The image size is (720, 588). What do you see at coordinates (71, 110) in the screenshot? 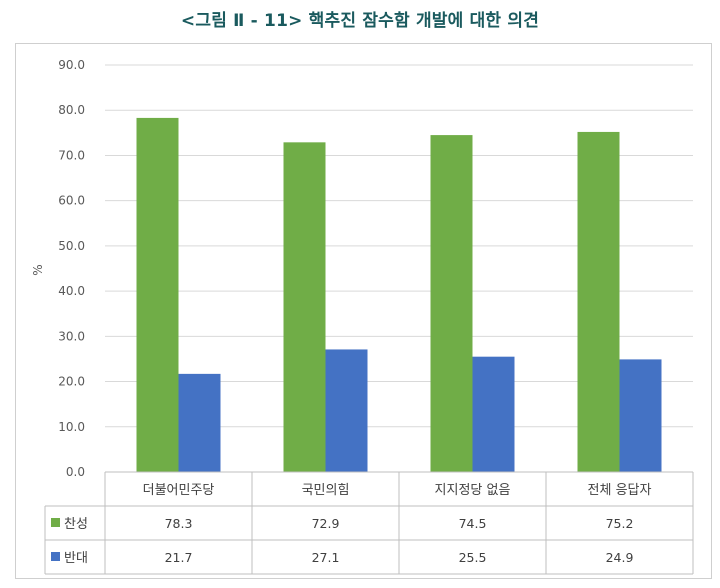
I see `y-tick-label: 80.0` at bounding box center [71, 110].